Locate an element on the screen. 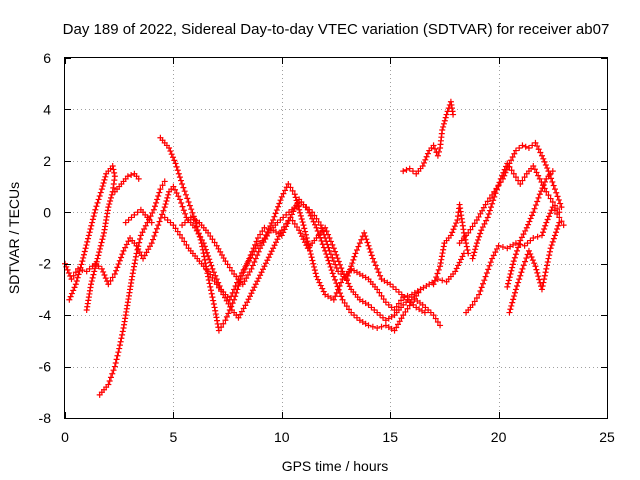 The image size is (640, 480). y-tick-label: -8 is located at coordinates (45, 418).